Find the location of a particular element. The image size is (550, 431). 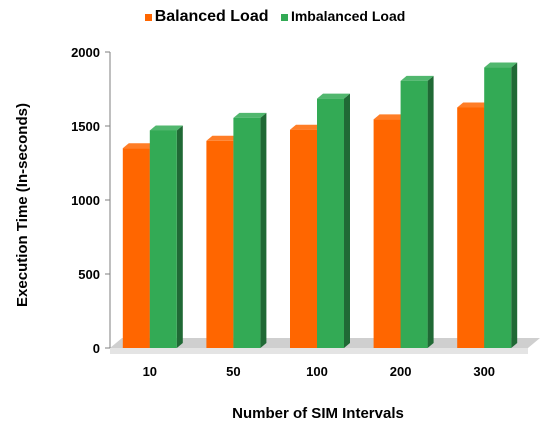

y-axis-title: Execution Time (In-seconds) is located at coordinates (22, 205).